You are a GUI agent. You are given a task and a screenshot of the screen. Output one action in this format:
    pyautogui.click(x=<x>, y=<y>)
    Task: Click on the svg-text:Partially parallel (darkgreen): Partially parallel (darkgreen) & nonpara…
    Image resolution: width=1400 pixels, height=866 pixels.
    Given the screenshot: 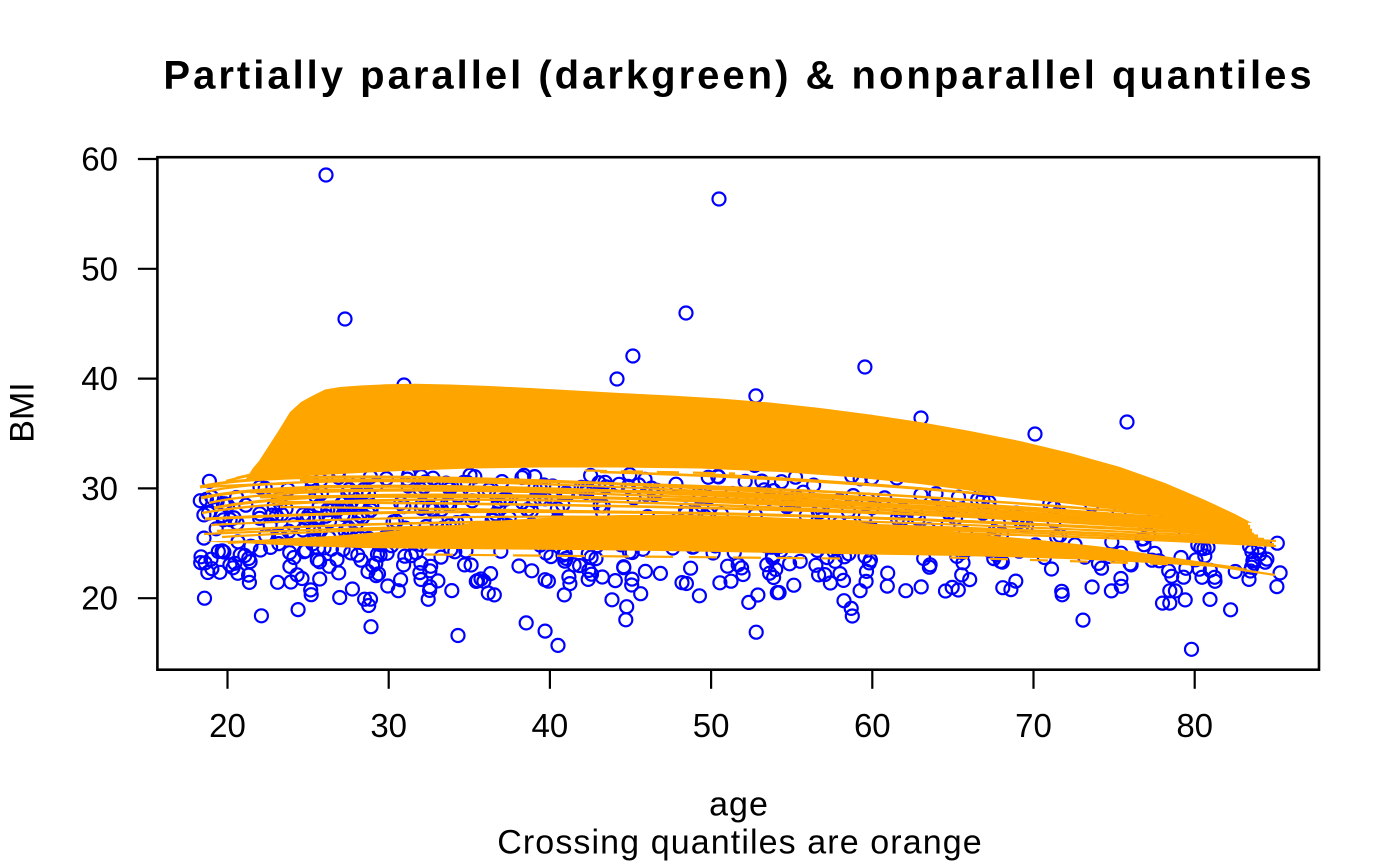 What is the action you would take?
    pyautogui.click(x=738, y=76)
    